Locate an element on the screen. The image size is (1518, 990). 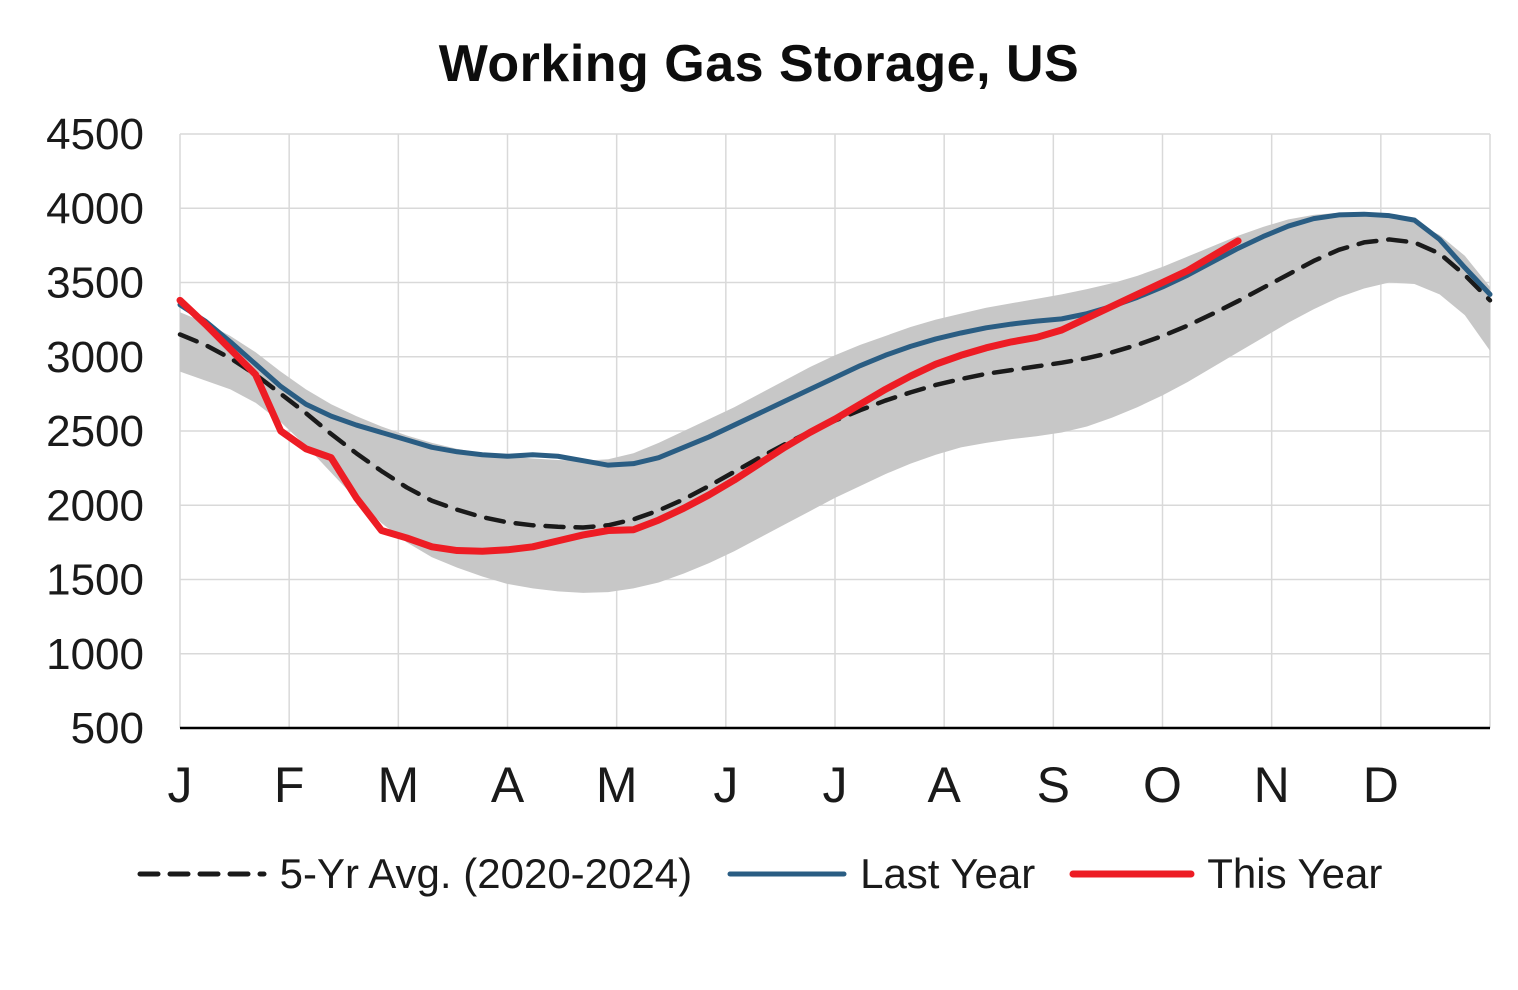
legend-item-5yr-avg: 5-Yr Avg. (2020-2024) is located at coordinates (414, 874).